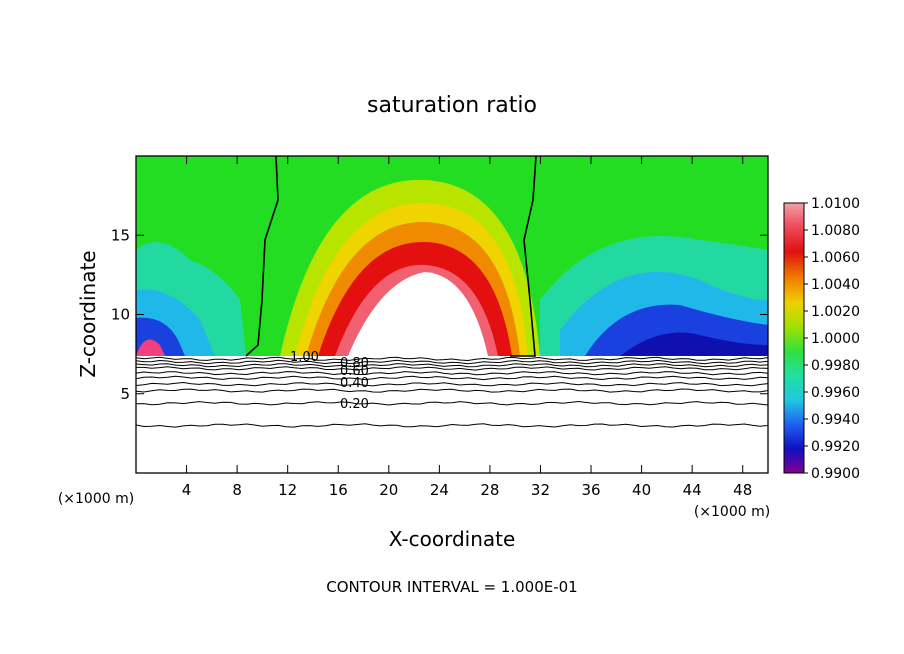 This screenshot has width=904, height=654. What do you see at coordinates (835, 474) in the screenshot?
I see `colorbar-label: 0.9900` at bounding box center [835, 474].